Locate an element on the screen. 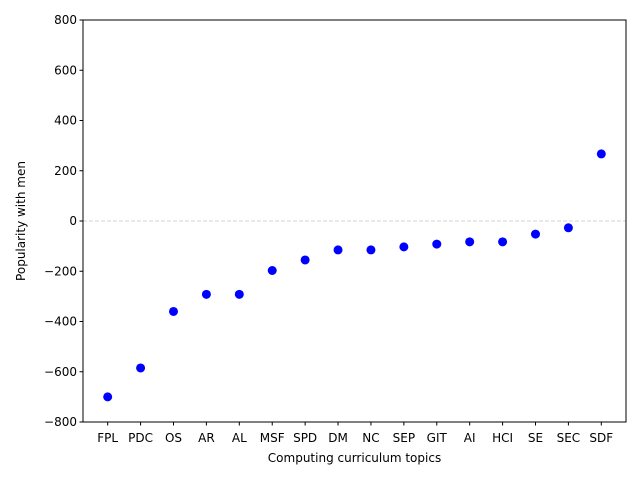 Image resolution: width=640 pixels, height=480 pixels. y-tick-label: 200 is located at coordinates (65, 171).